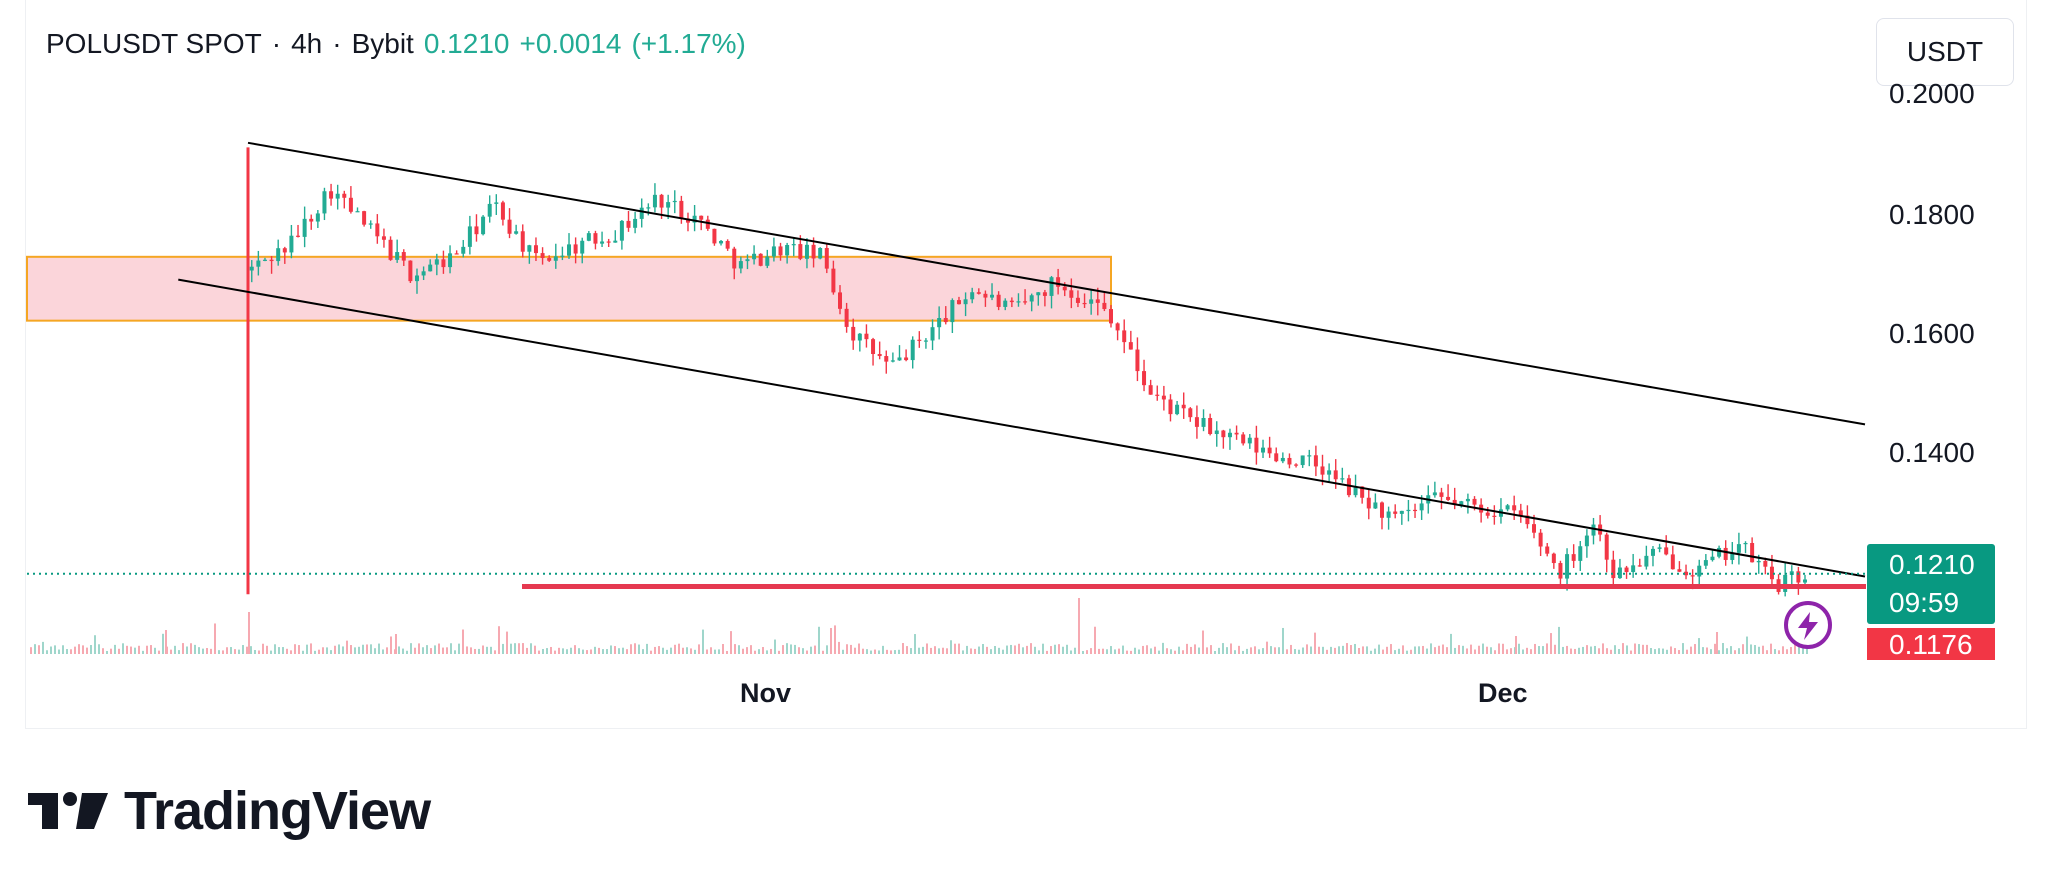 The height and width of the screenshot is (882, 2048). Describe the element at coordinates (1945, 52) in the screenshot. I see `currency-unit-button: USDT` at that location.